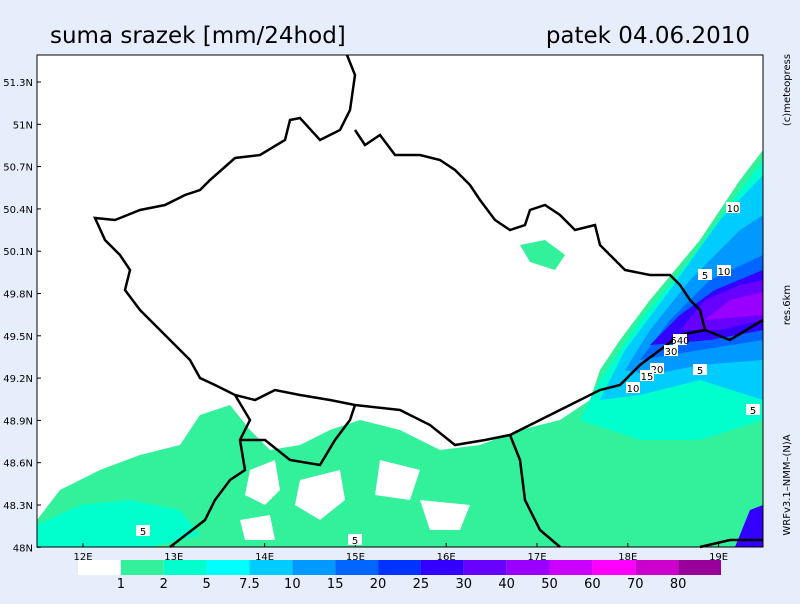  Describe the element at coordinates (536, 557) in the screenshot. I see `lon-label: 17E` at that location.